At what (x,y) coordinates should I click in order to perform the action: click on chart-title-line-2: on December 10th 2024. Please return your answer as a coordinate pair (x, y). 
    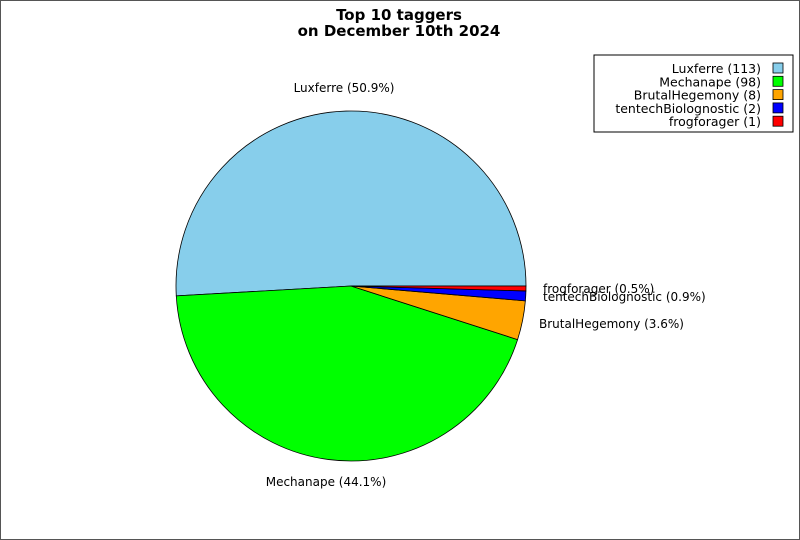
    Looking at the image, I should click on (399, 31).